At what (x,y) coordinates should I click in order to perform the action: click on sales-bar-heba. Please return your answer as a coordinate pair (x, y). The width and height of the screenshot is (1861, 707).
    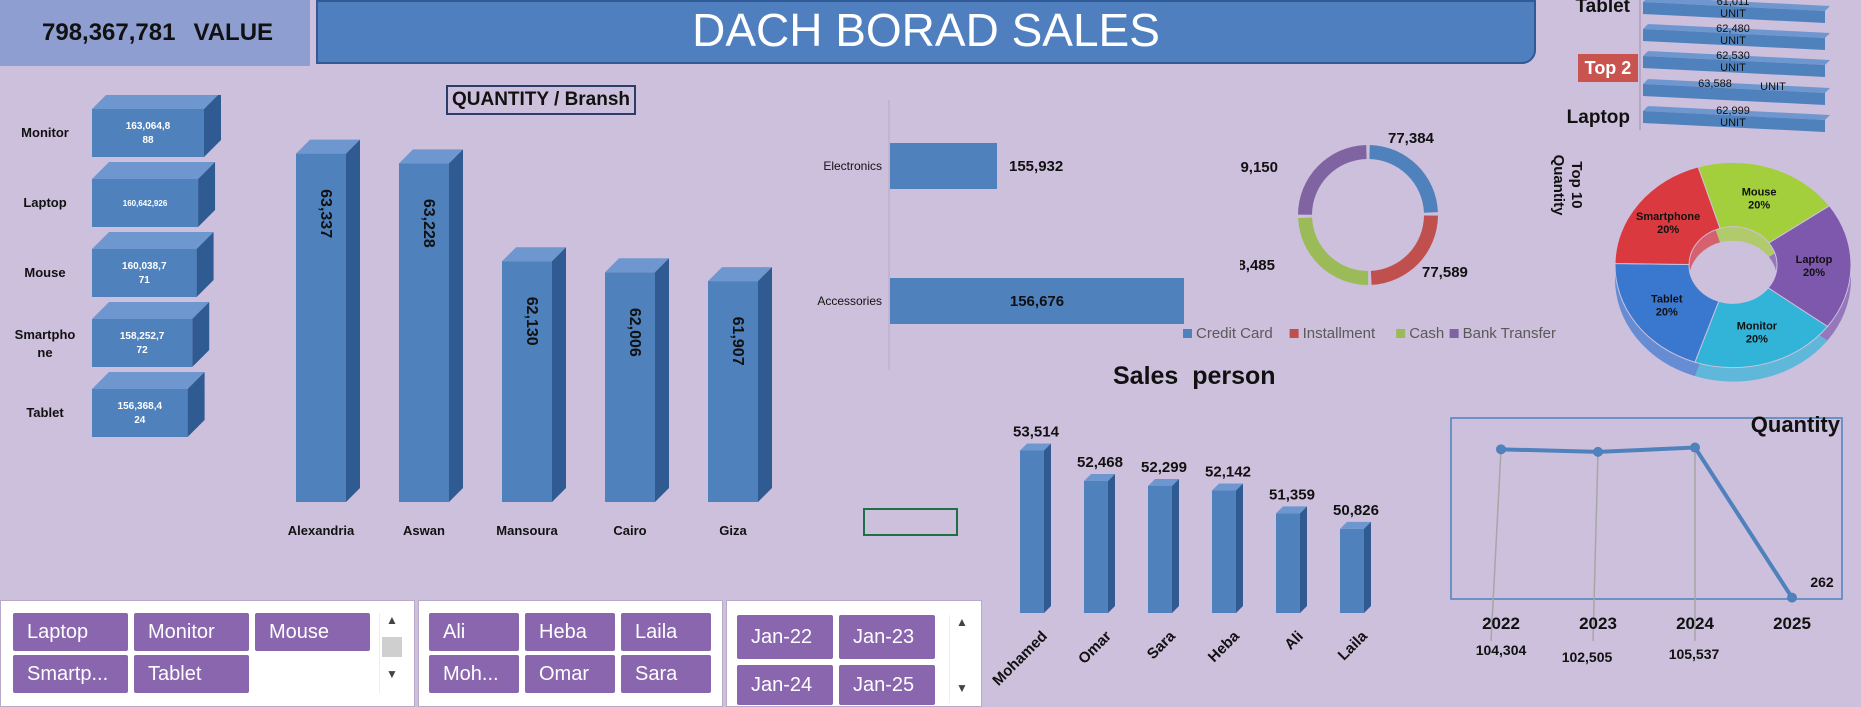
    Looking at the image, I should click on (1224, 551).